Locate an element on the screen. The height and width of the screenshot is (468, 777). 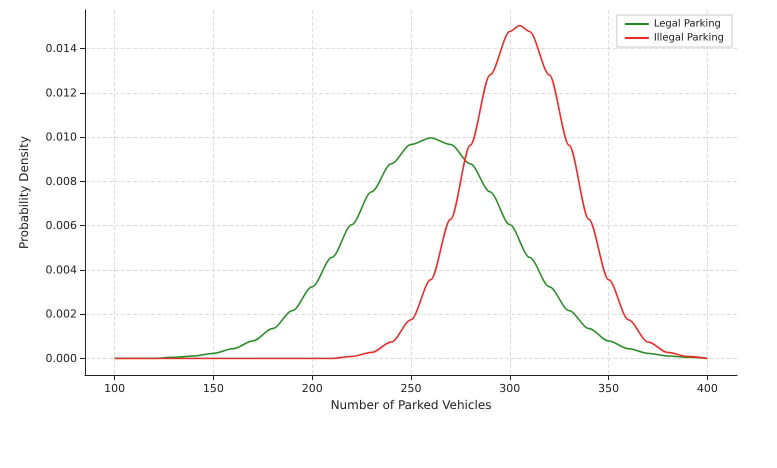
y-tick-label: 0.000 is located at coordinates (61, 358).